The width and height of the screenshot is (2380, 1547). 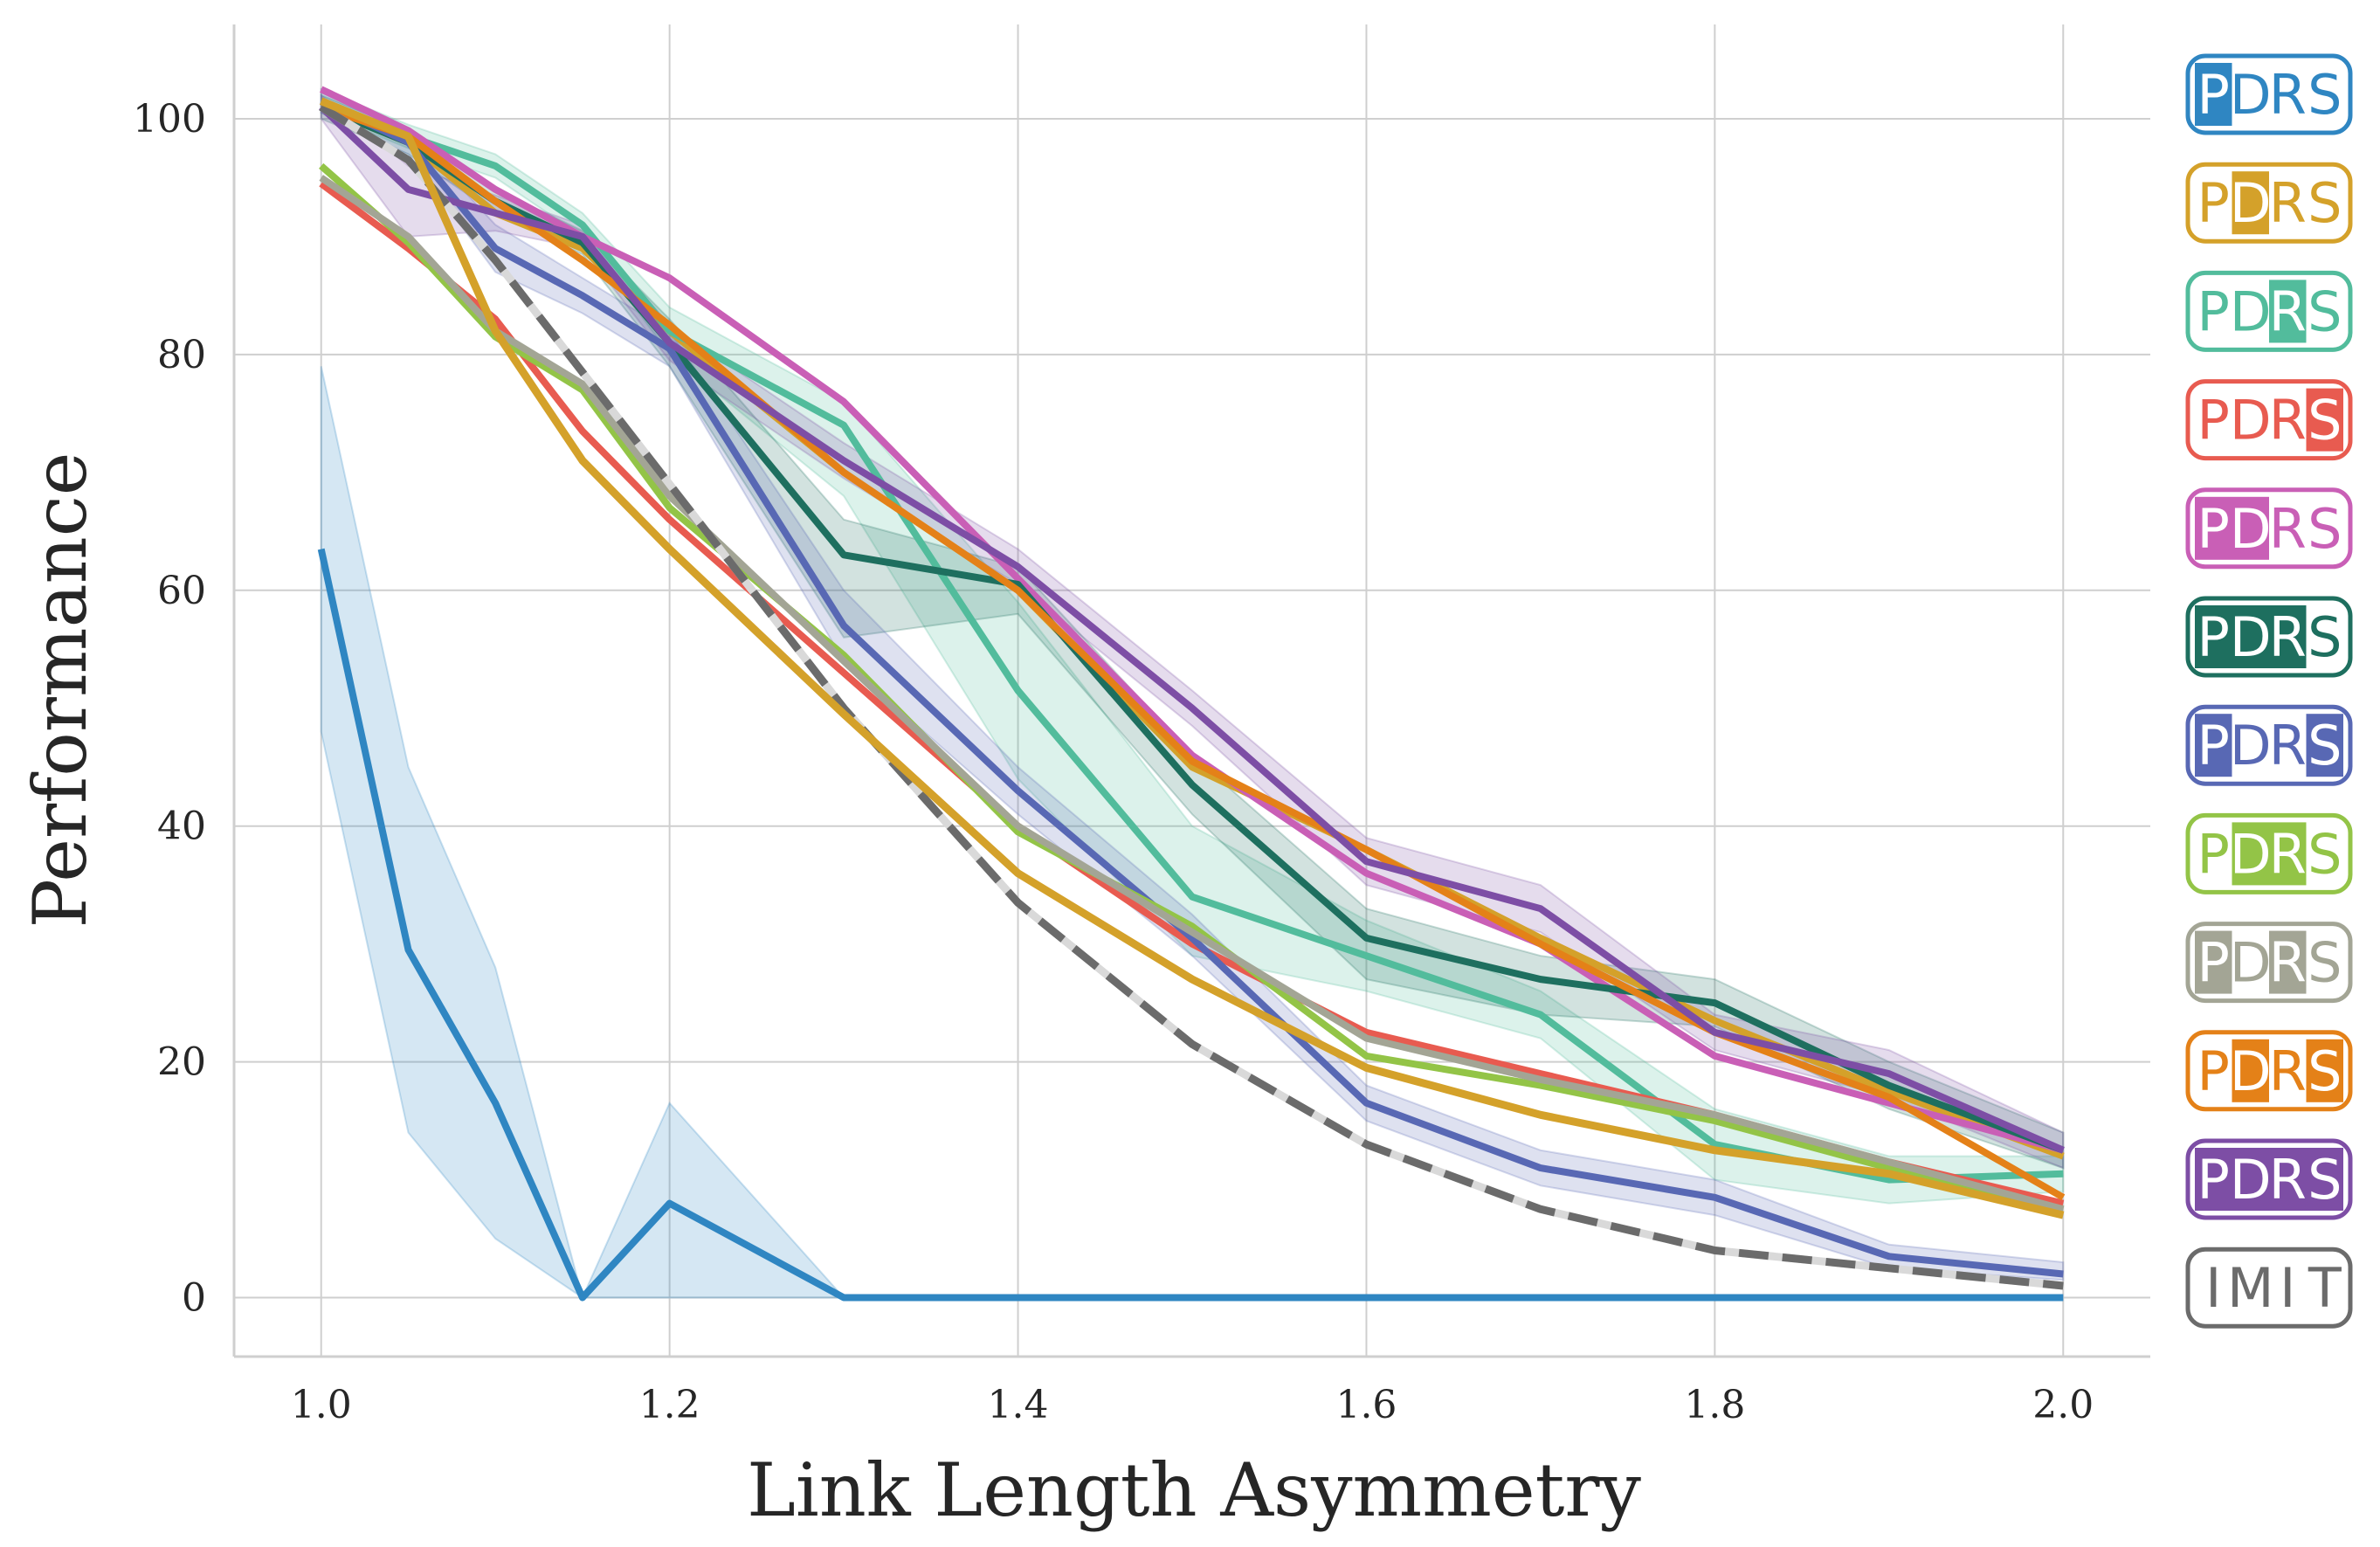 I want to click on y-tick-label: 100, so click(x=169, y=119).